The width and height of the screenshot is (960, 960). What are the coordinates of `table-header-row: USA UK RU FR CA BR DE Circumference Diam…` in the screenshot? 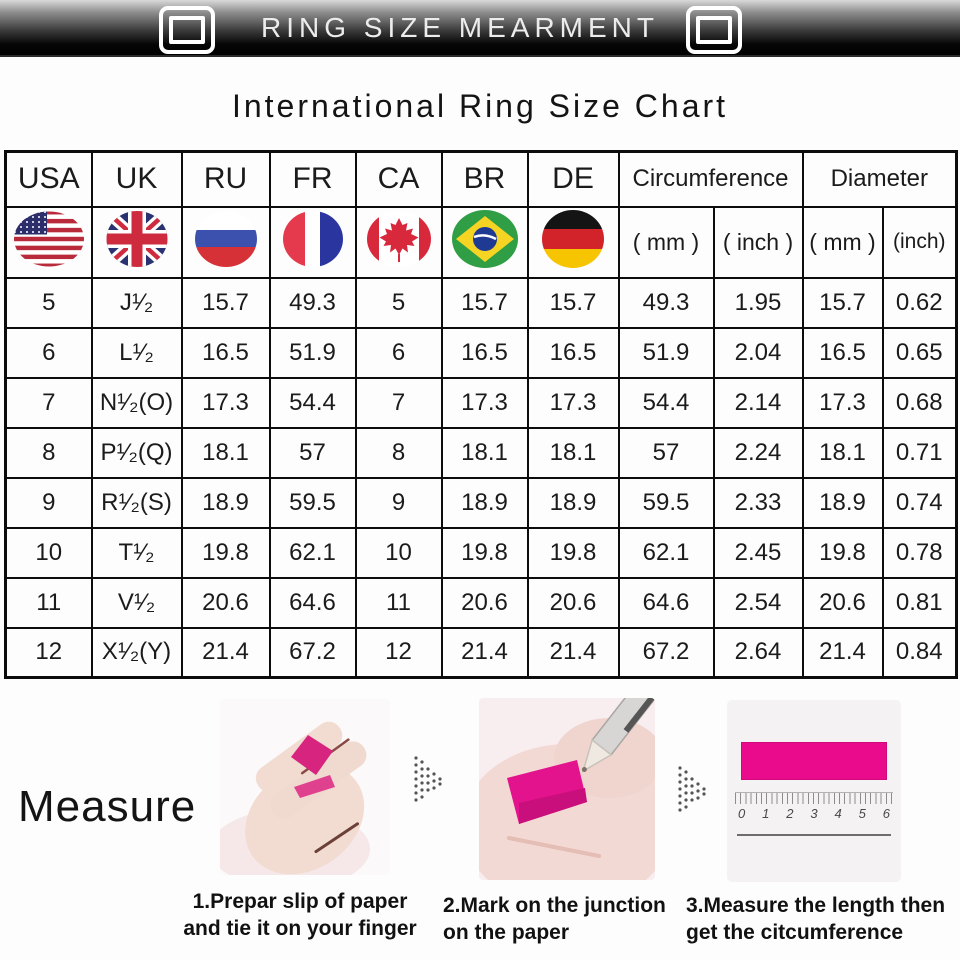 It's located at (481, 179).